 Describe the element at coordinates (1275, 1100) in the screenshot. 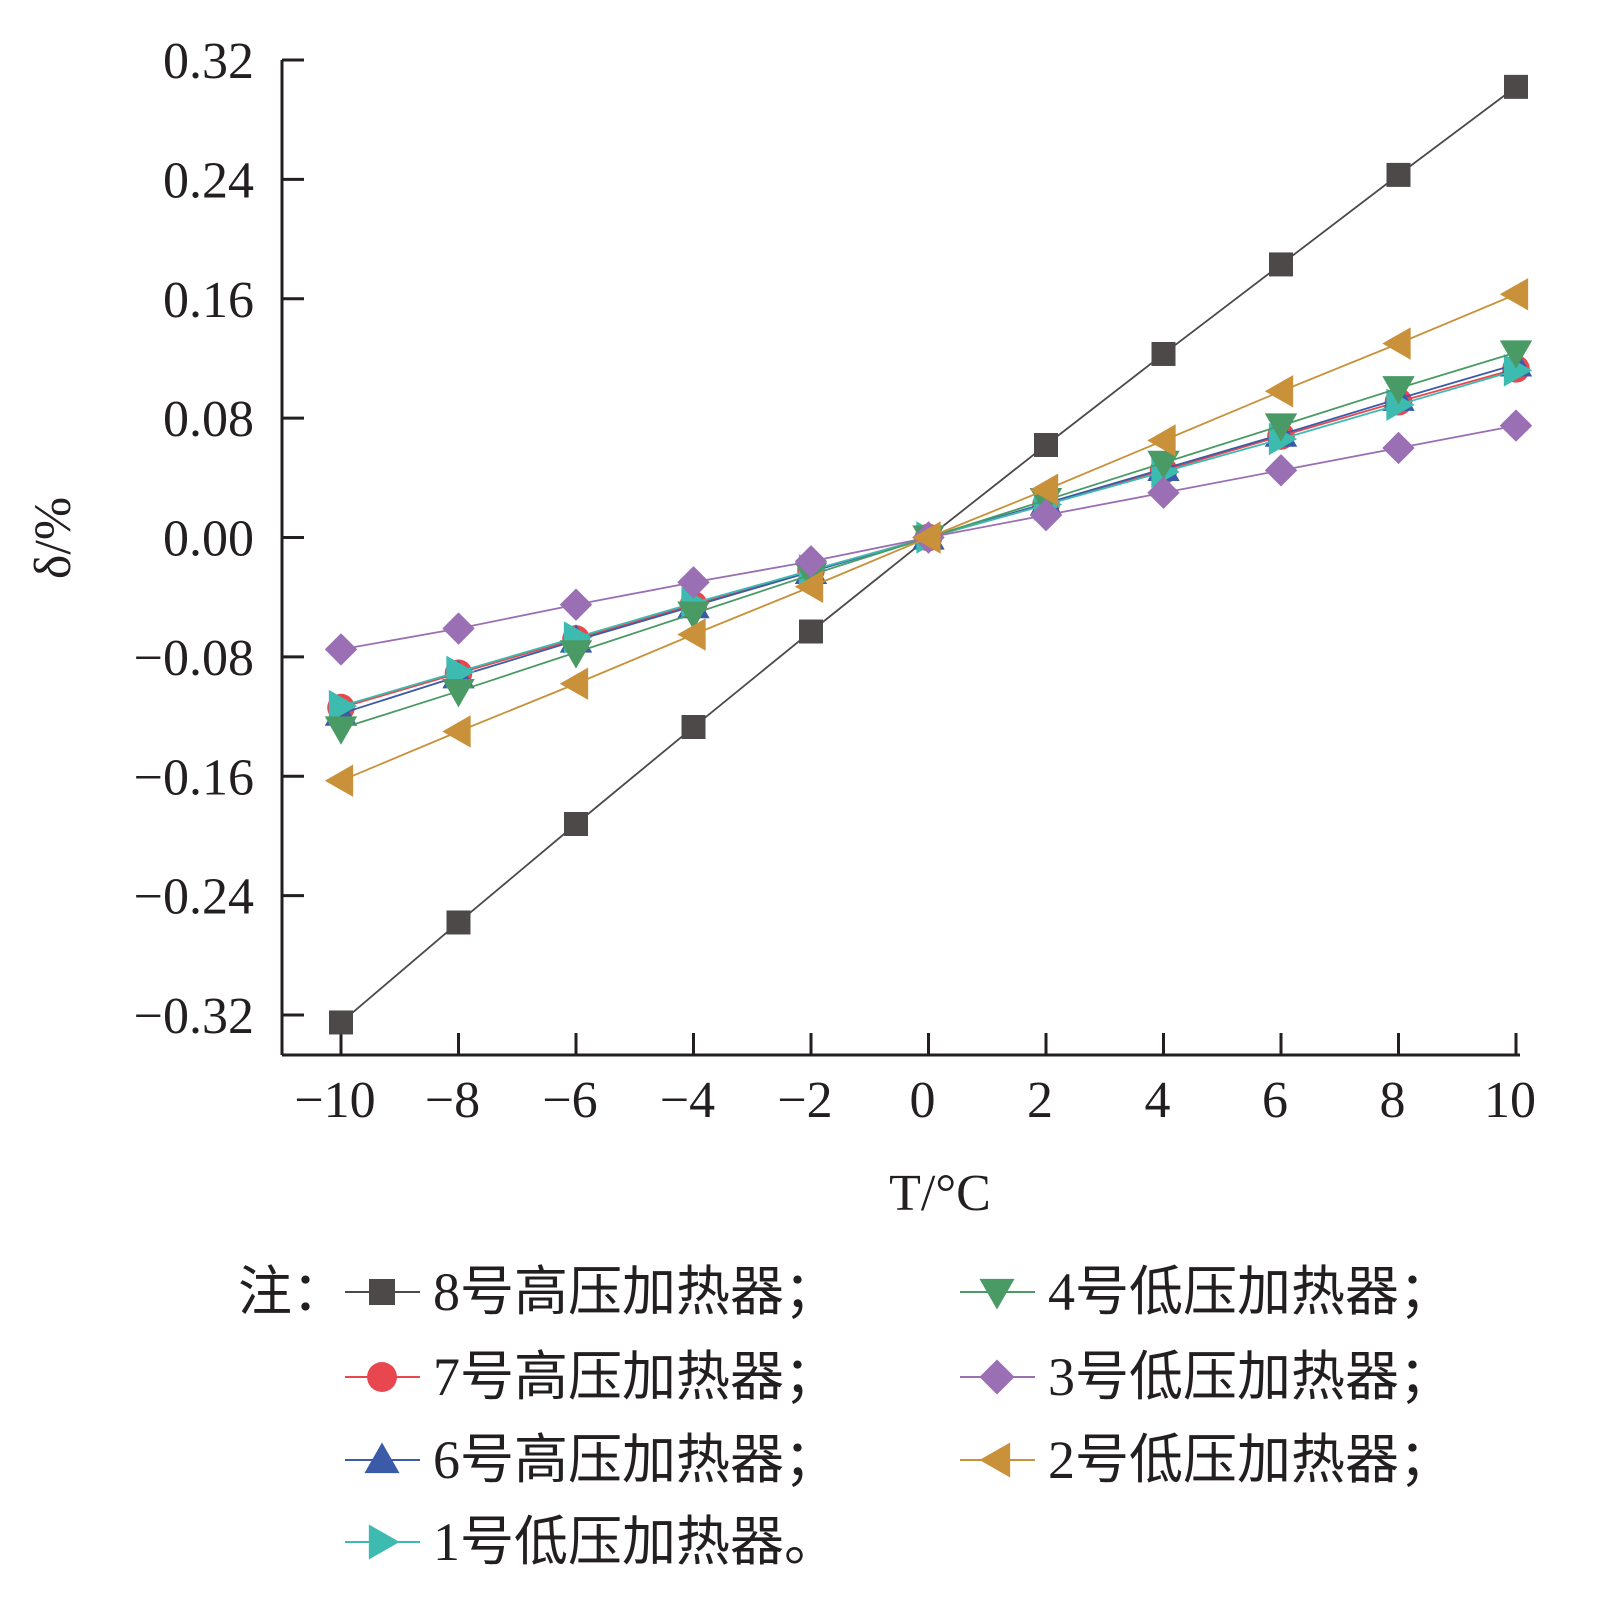

I see `x-tick-label: 6` at that location.